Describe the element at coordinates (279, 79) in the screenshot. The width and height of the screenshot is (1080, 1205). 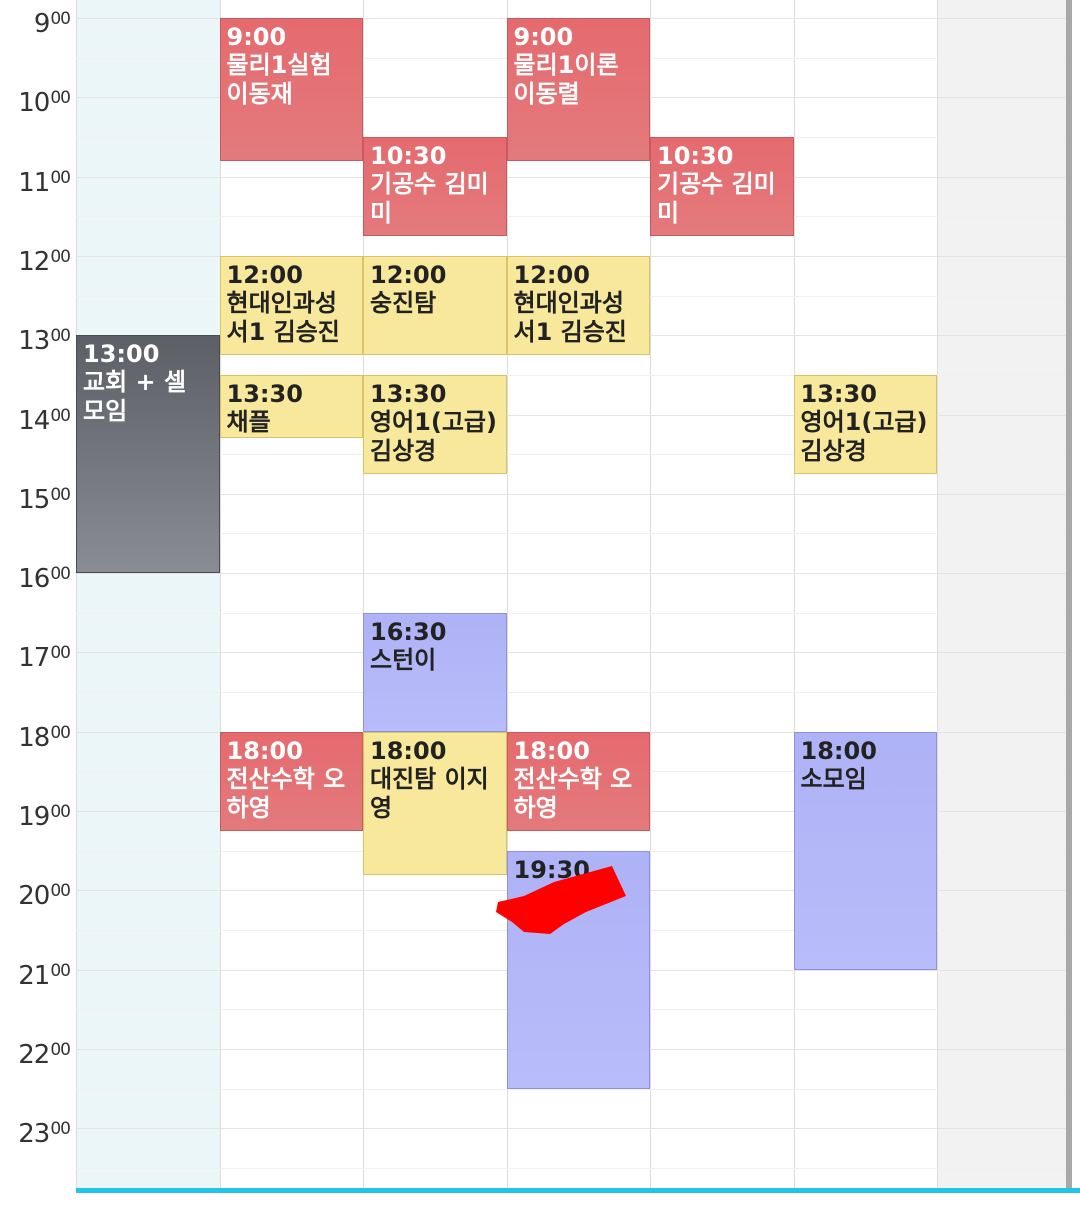
I see `event-title: 물리1실험 이동재` at that location.